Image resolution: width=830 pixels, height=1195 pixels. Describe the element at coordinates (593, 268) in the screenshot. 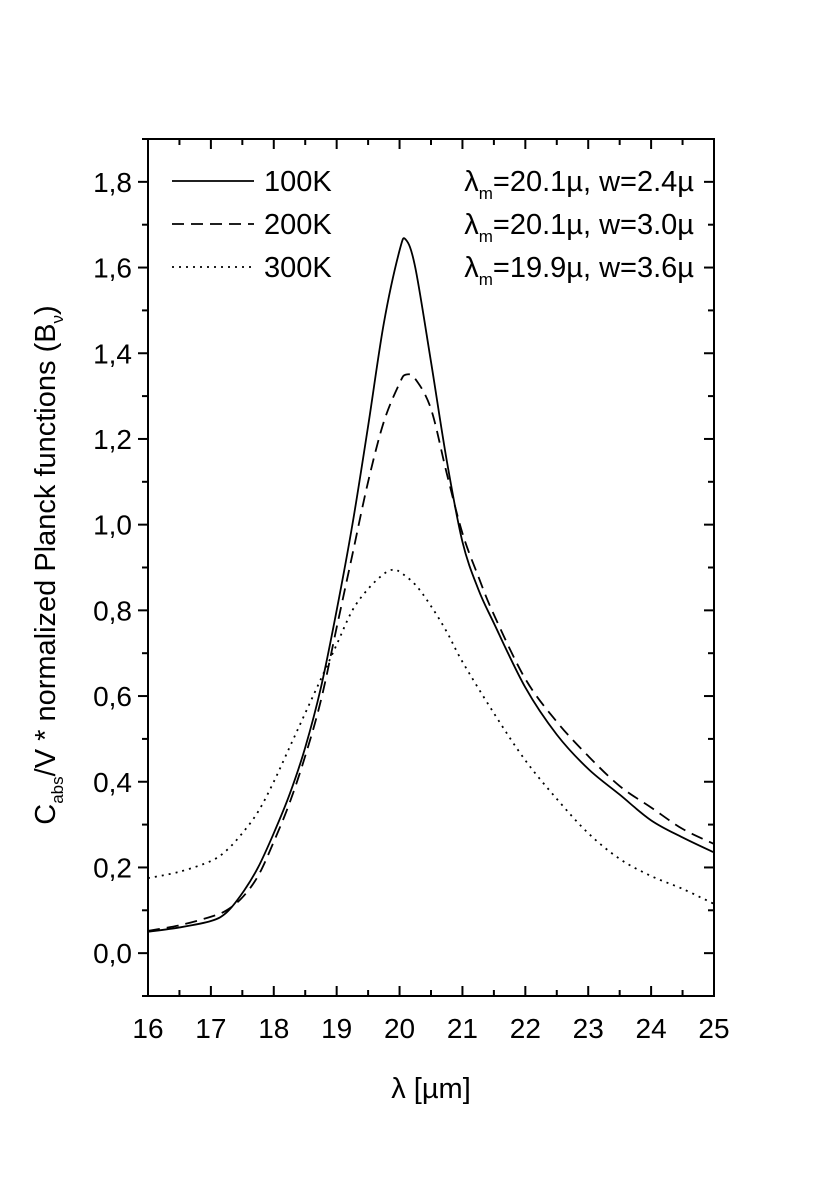

I see `legend-param-text: =19.9µ, w=3.6µ` at that location.